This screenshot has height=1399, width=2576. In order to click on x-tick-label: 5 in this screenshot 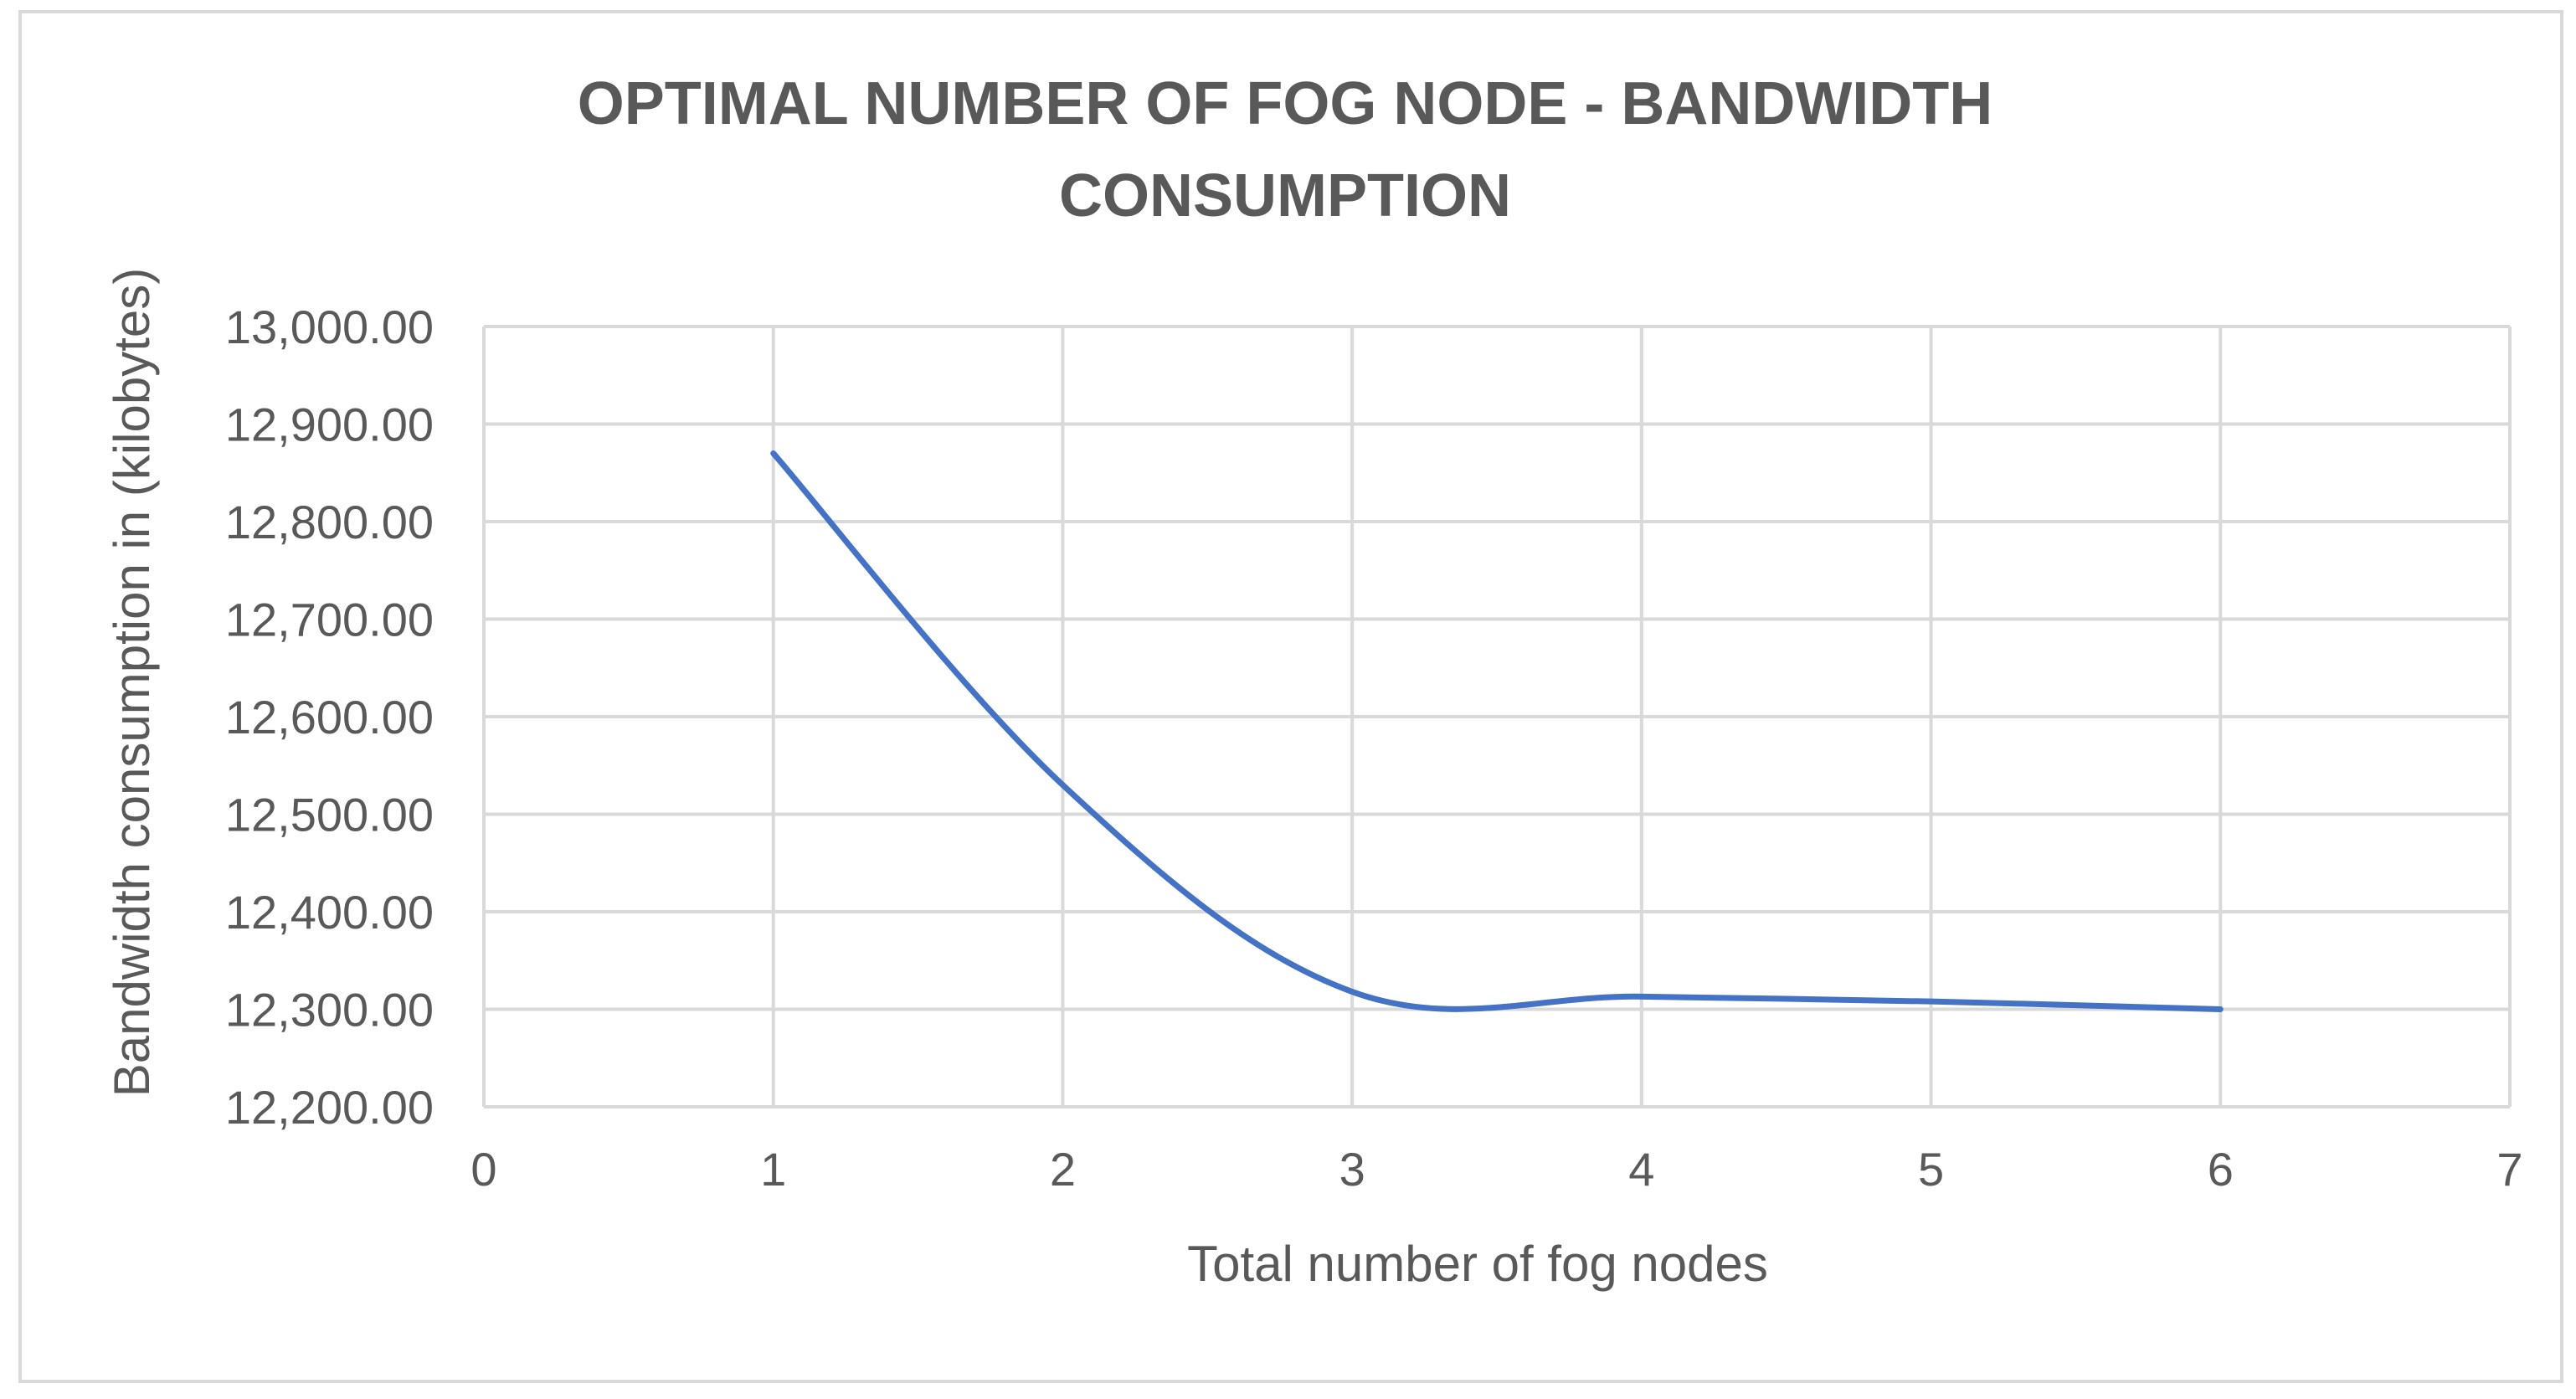, I will do `click(1931, 1169)`.